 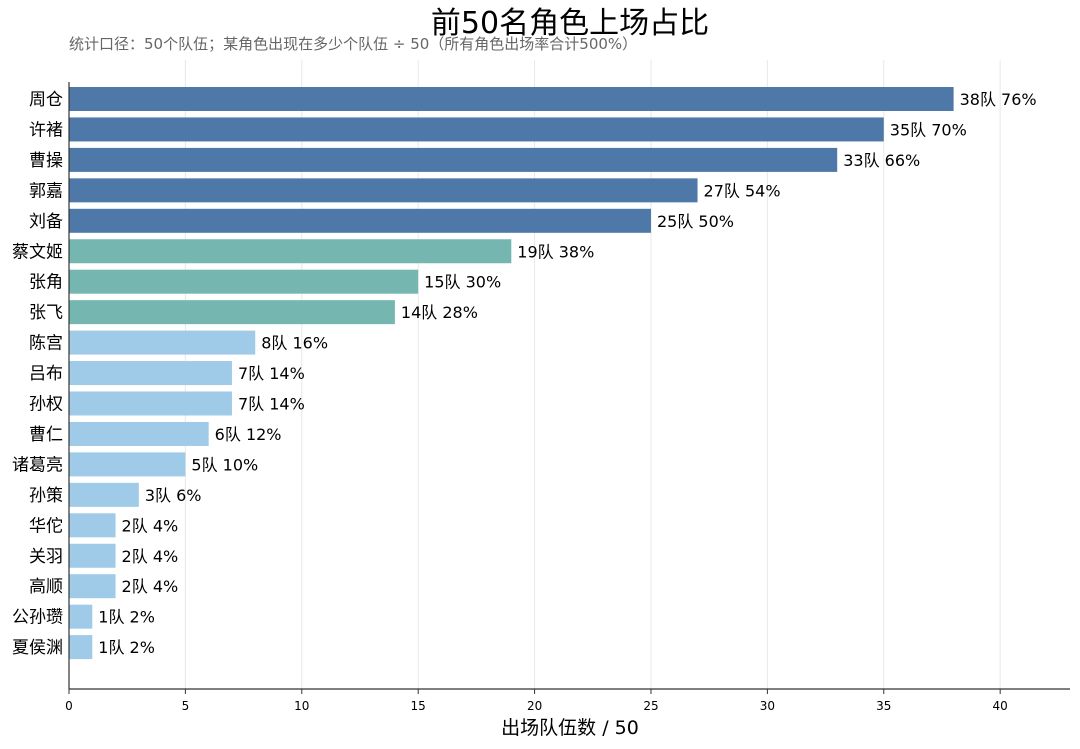 I want to click on bar-value-label: 33队 66%, so click(x=881, y=160).